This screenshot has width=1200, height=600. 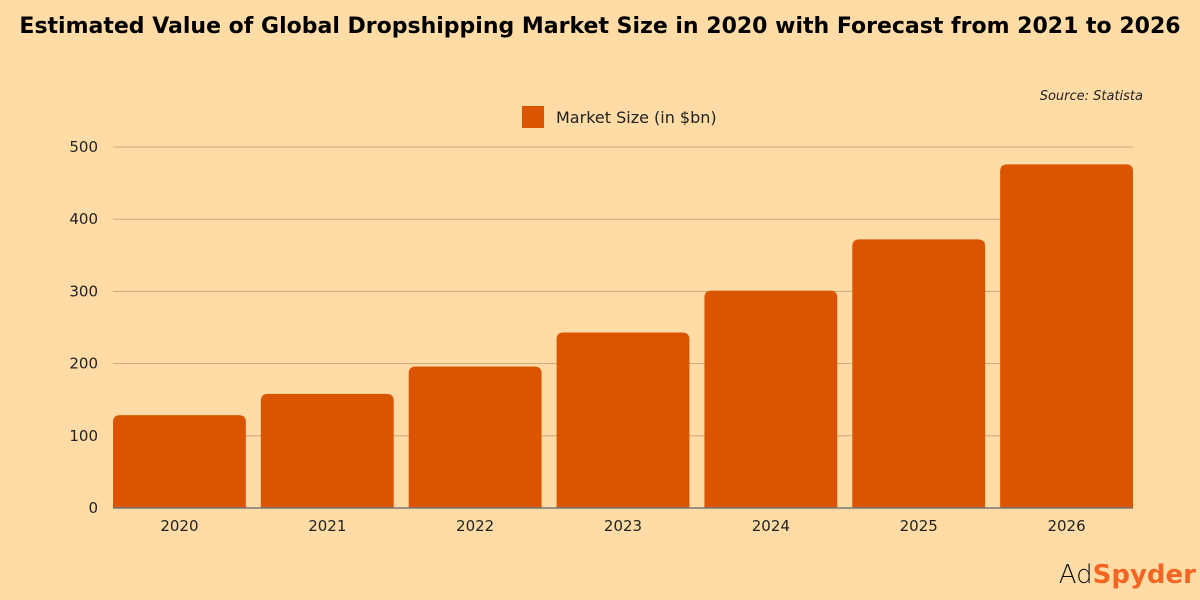 I want to click on bar-2024, so click(x=771, y=399).